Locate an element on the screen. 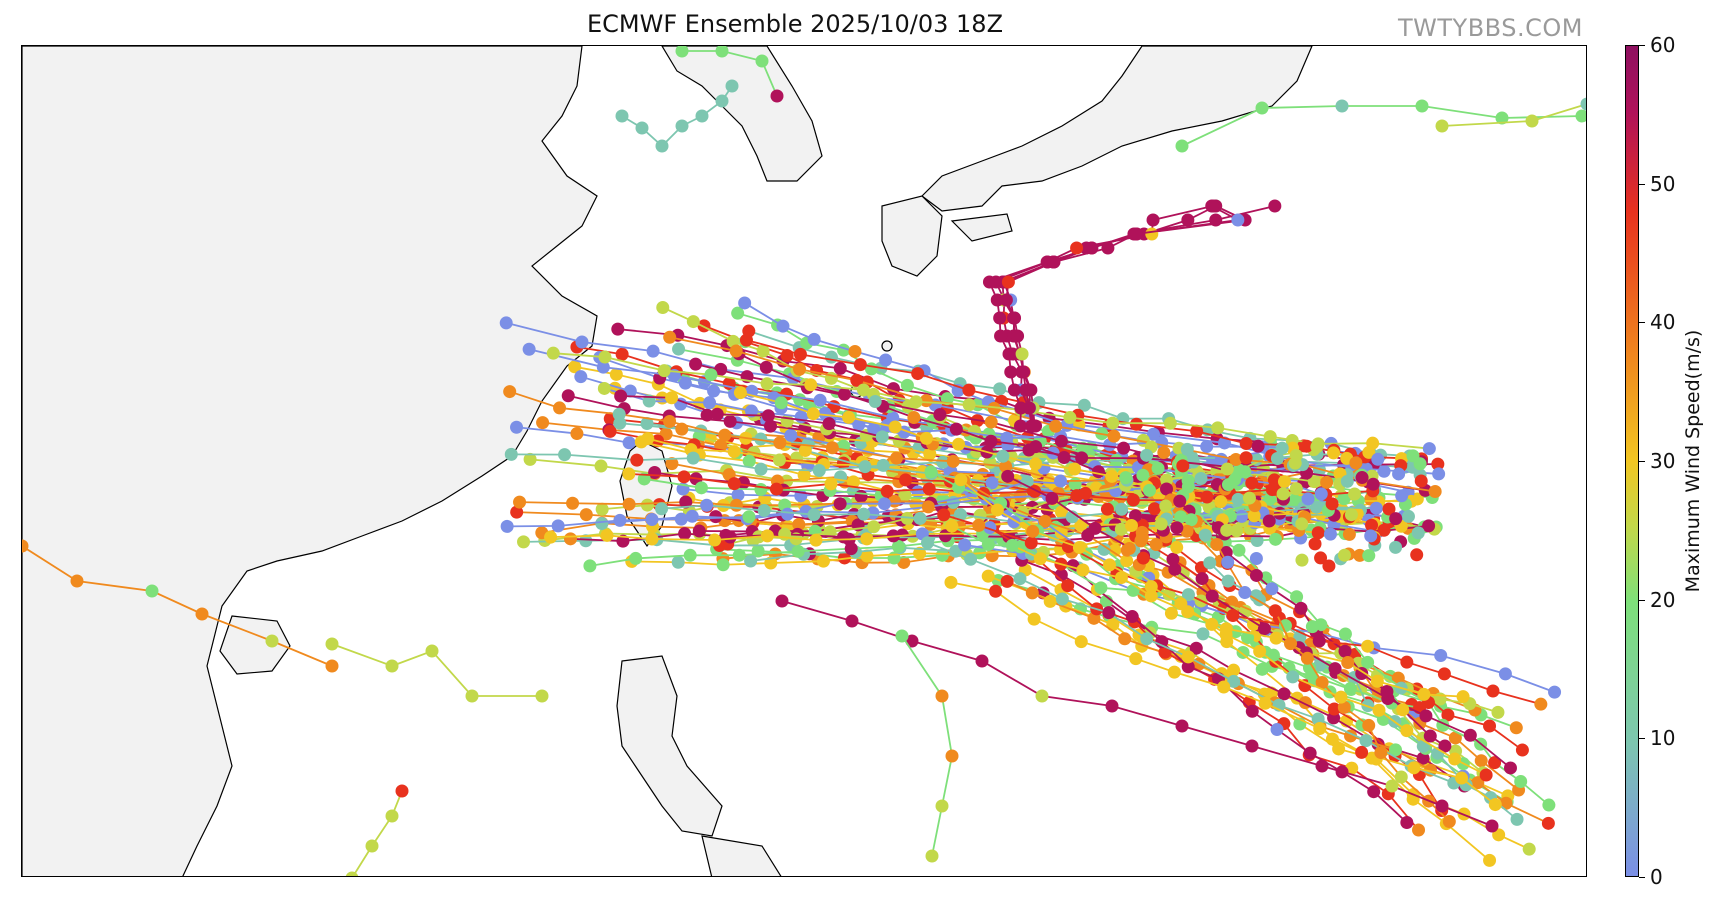  land-korea is located at coordinates (742, 114).